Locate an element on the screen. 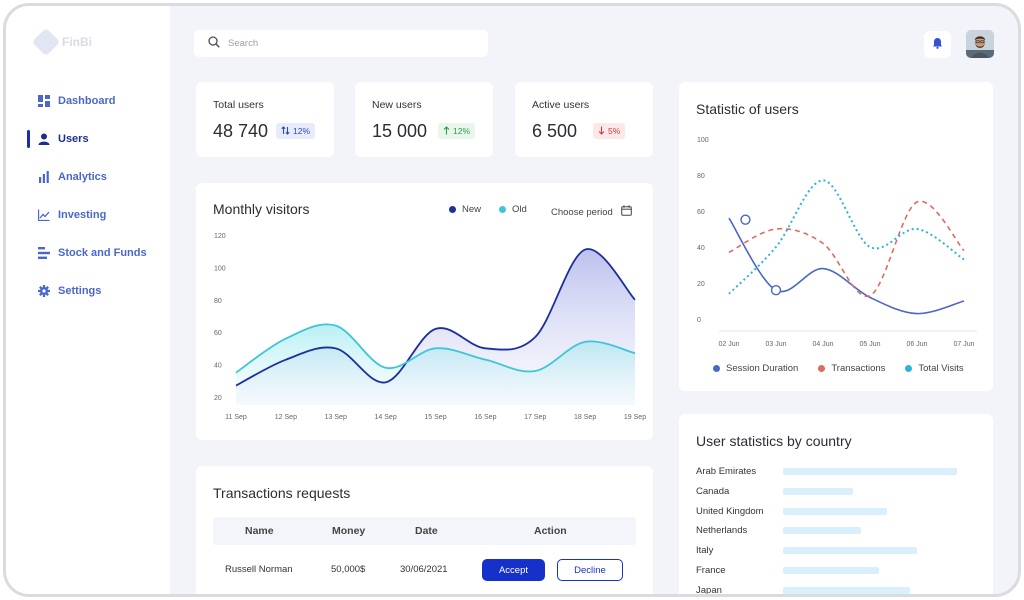  sidebar-item-analytics: Analytics is located at coordinates (88, 177).